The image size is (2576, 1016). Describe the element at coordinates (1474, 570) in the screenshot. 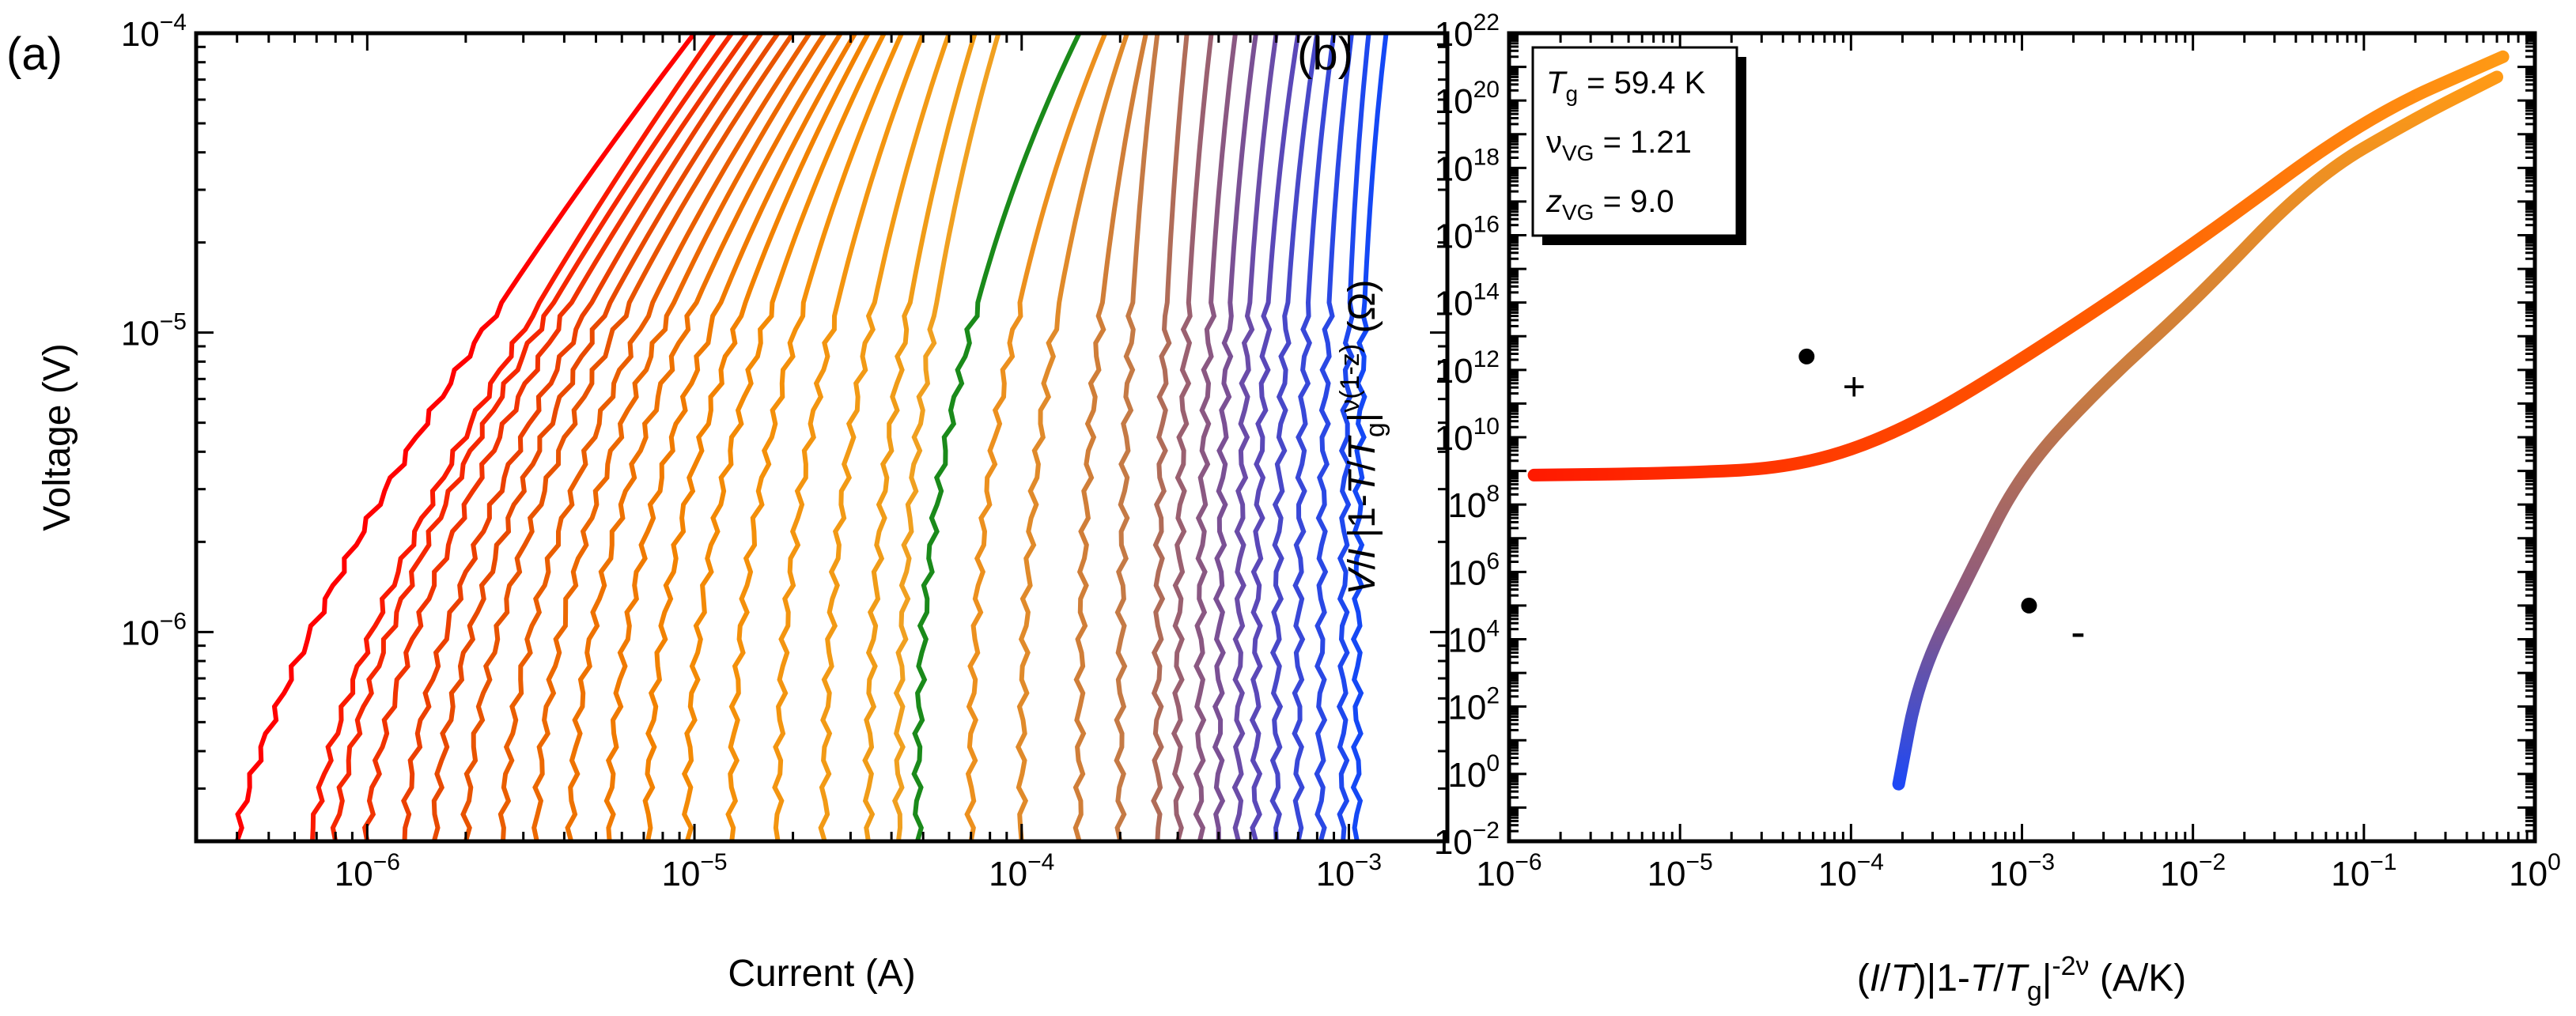

I see `panel-b-y-tick-label: 10⁶` at that location.